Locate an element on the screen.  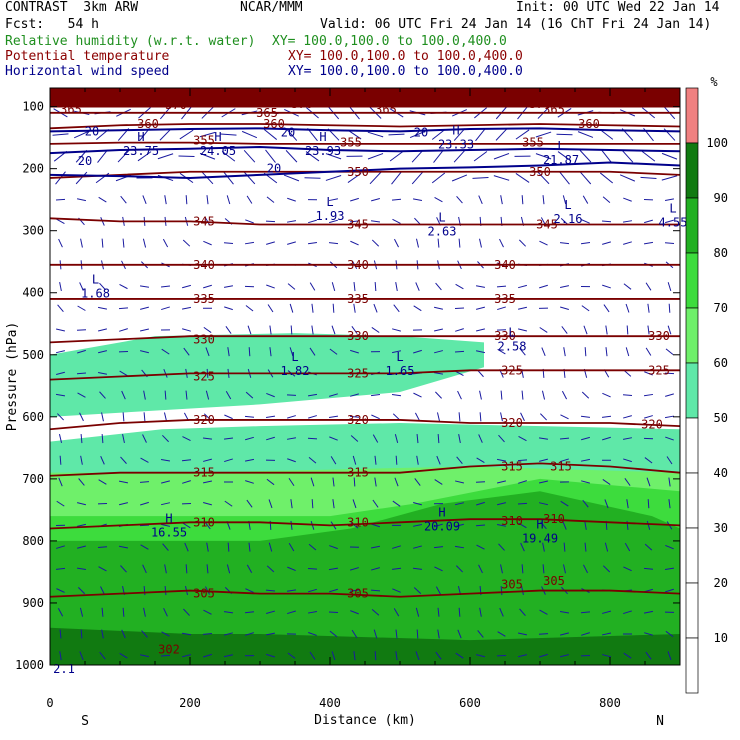
y-axis-label: Pressure (hPa) is located at coordinates (12, 377).